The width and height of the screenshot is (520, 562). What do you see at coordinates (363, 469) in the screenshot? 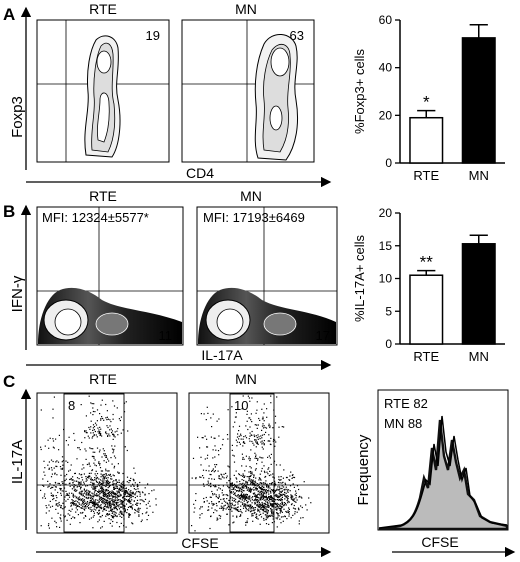
I see `panel-c-hist-ylabel: Frequency` at bounding box center [363, 469].